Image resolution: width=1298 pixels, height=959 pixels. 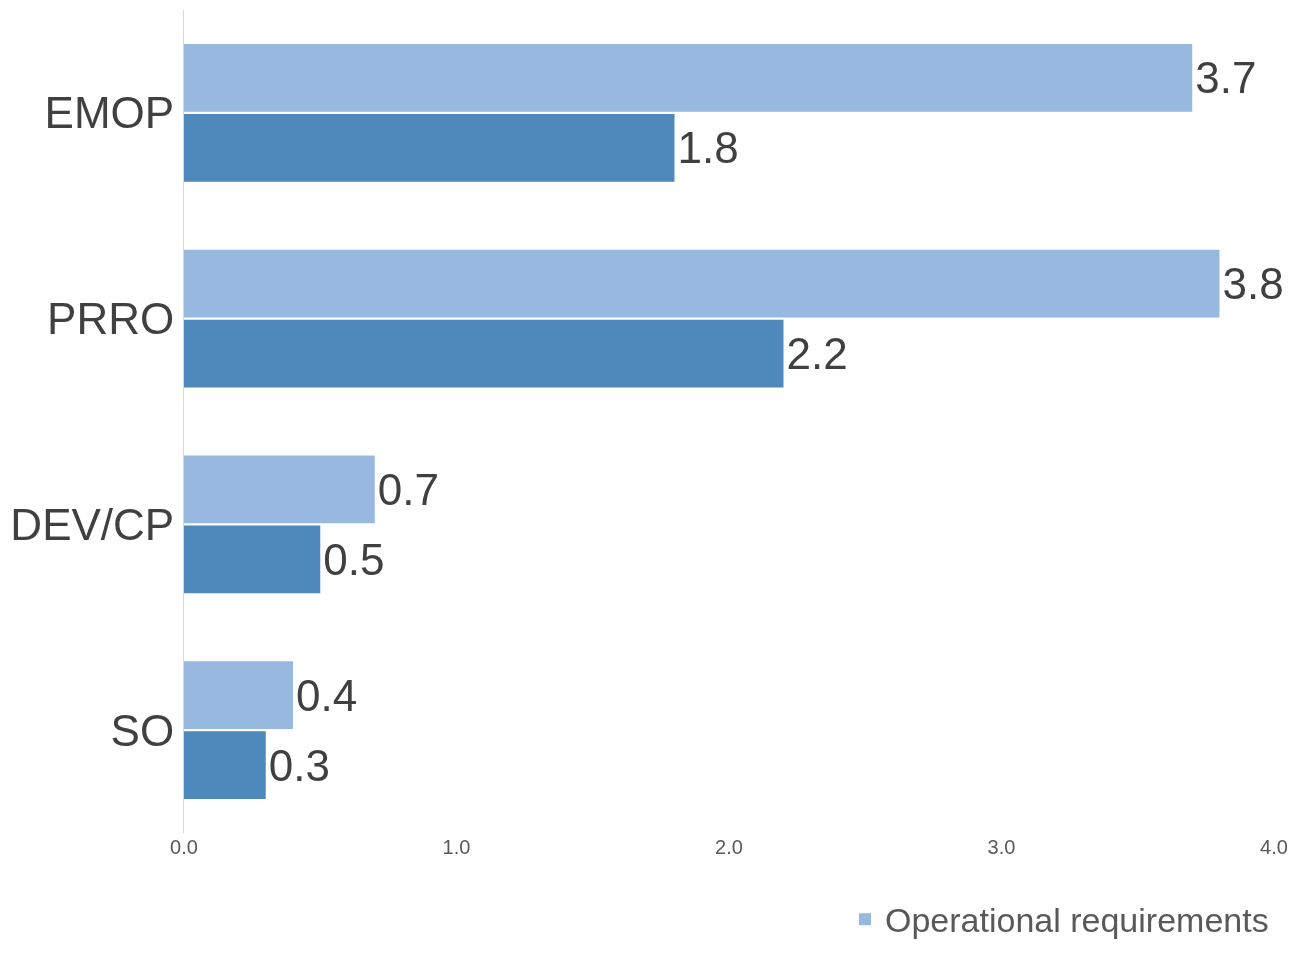 What do you see at coordinates (729, 847) in the screenshot?
I see `x-tick-label: 2.0` at bounding box center [729, 847].